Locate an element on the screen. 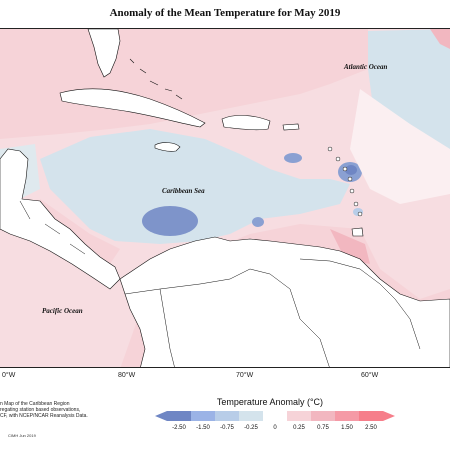 Image resolution: width=450 pixels, height=450 pixels. credit-text: CIMH Jun 2019 is located at coordinates (22, 435).